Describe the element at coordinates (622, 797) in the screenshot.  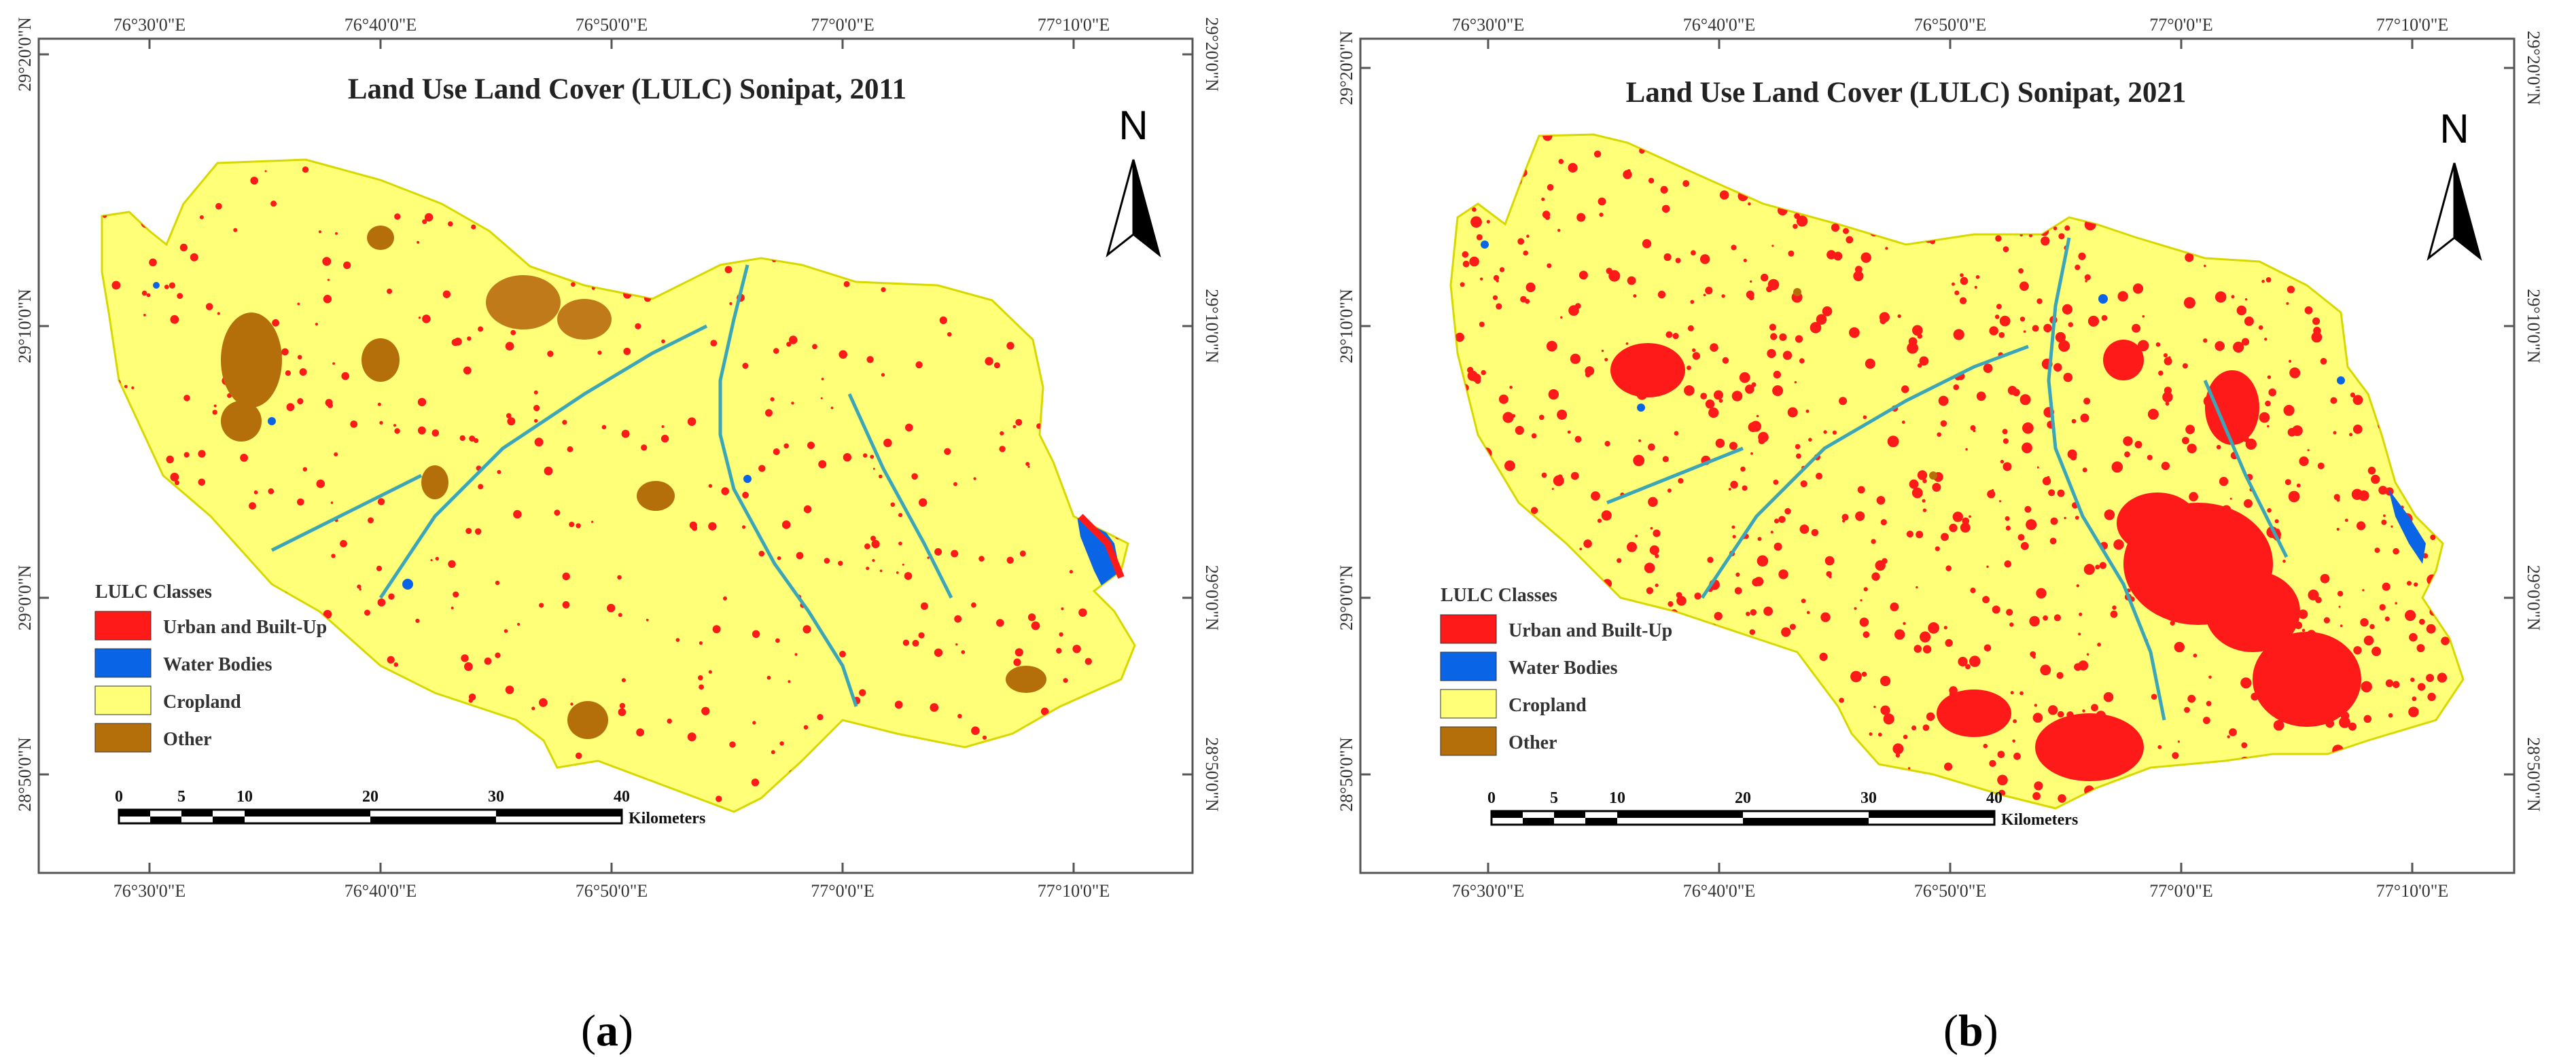
I see `scale-label: 40` at that location.